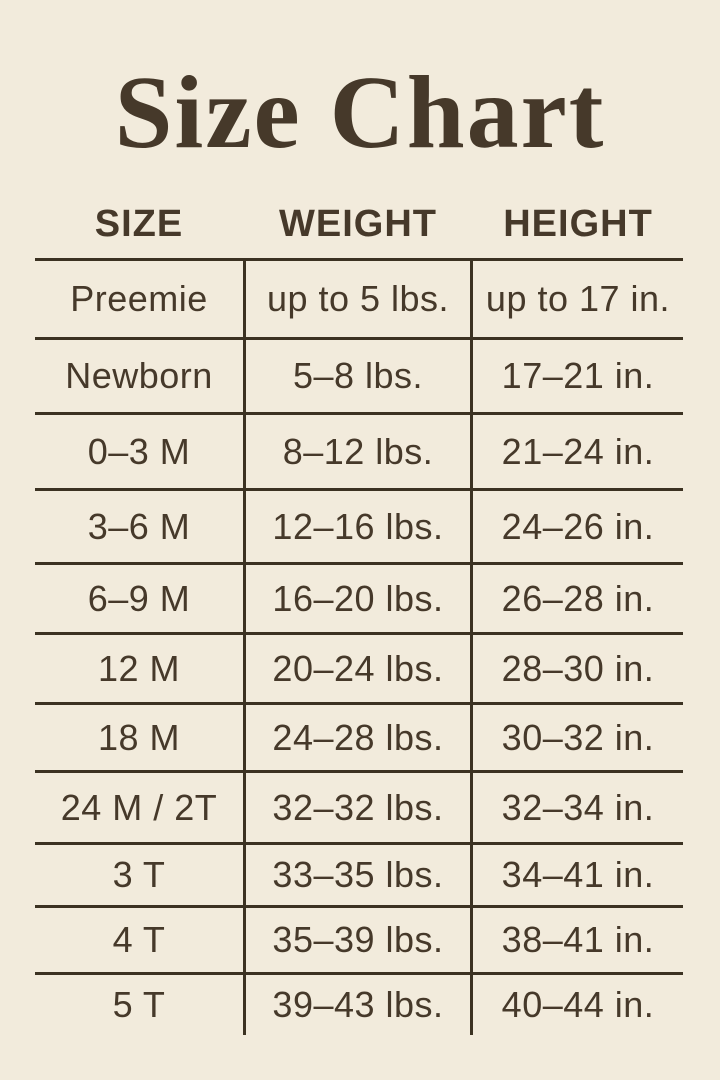  I want to click on size-cell: Preemie, so click(139, 297).